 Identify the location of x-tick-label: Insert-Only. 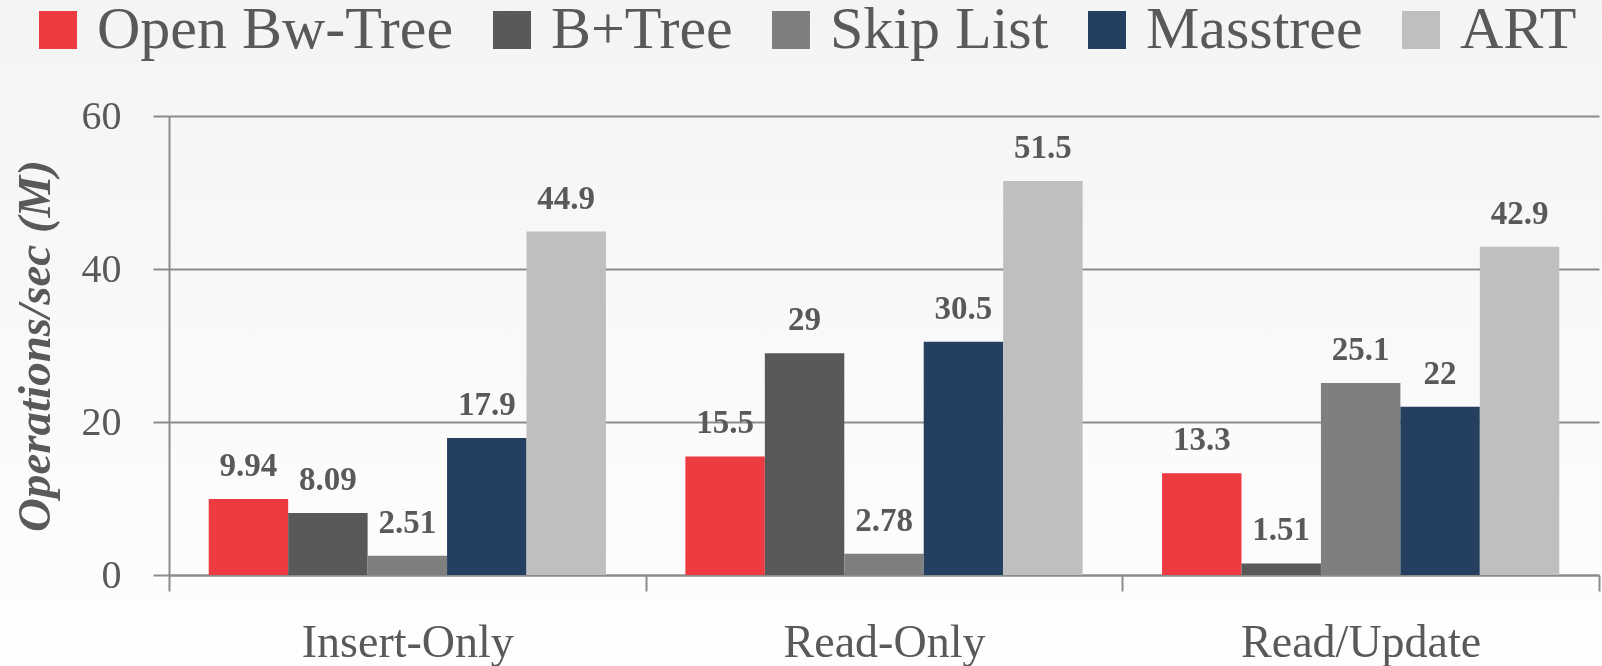
(407, 640).